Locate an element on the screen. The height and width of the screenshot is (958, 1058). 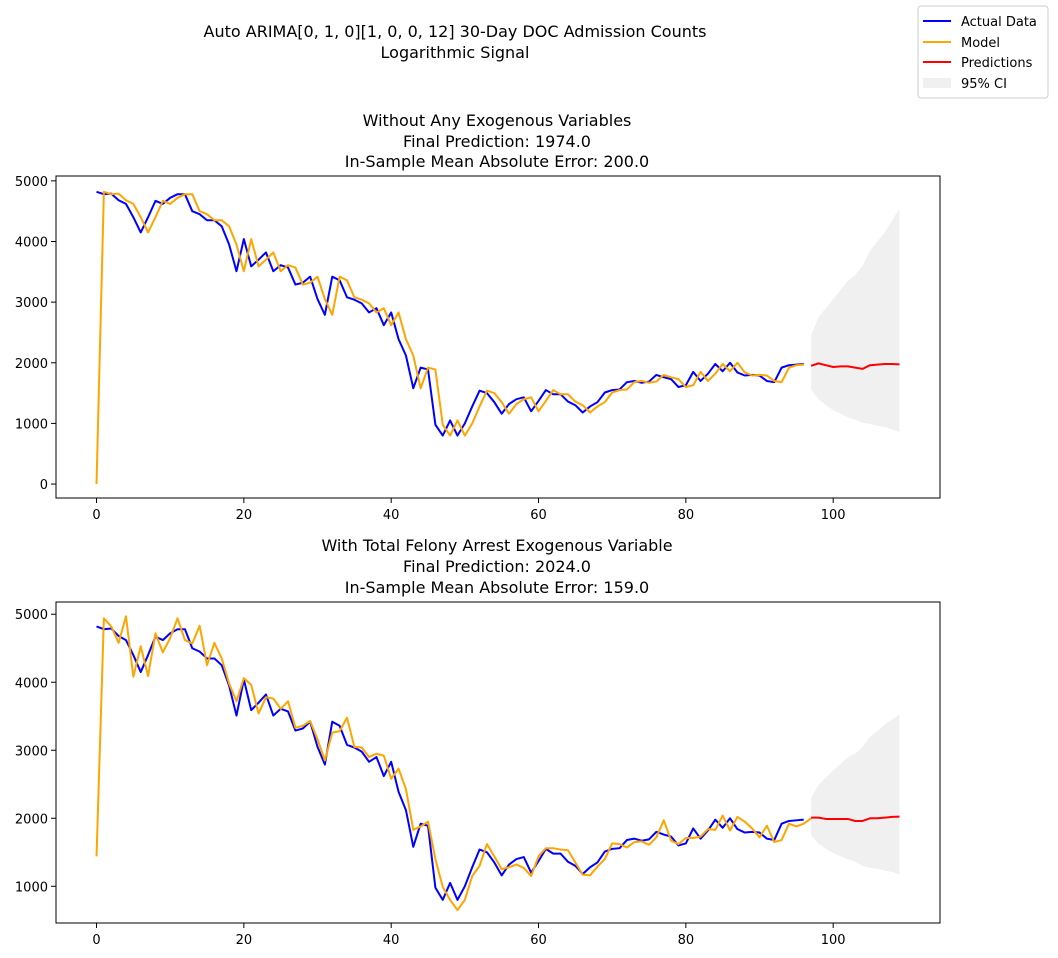
subplot-1-y-tick-label: 1000 is located at coordinates (31, 424).